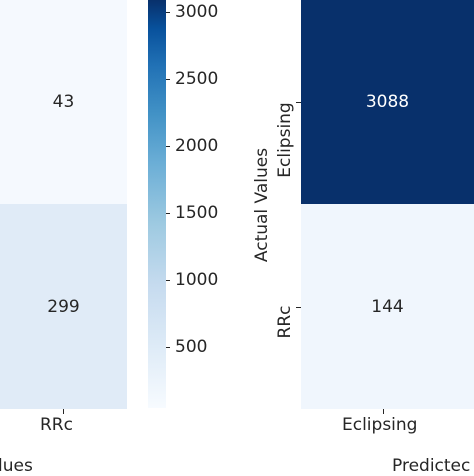 The image size is (474, 476). I want to click on cell-value: 3088, so click(387, 102).